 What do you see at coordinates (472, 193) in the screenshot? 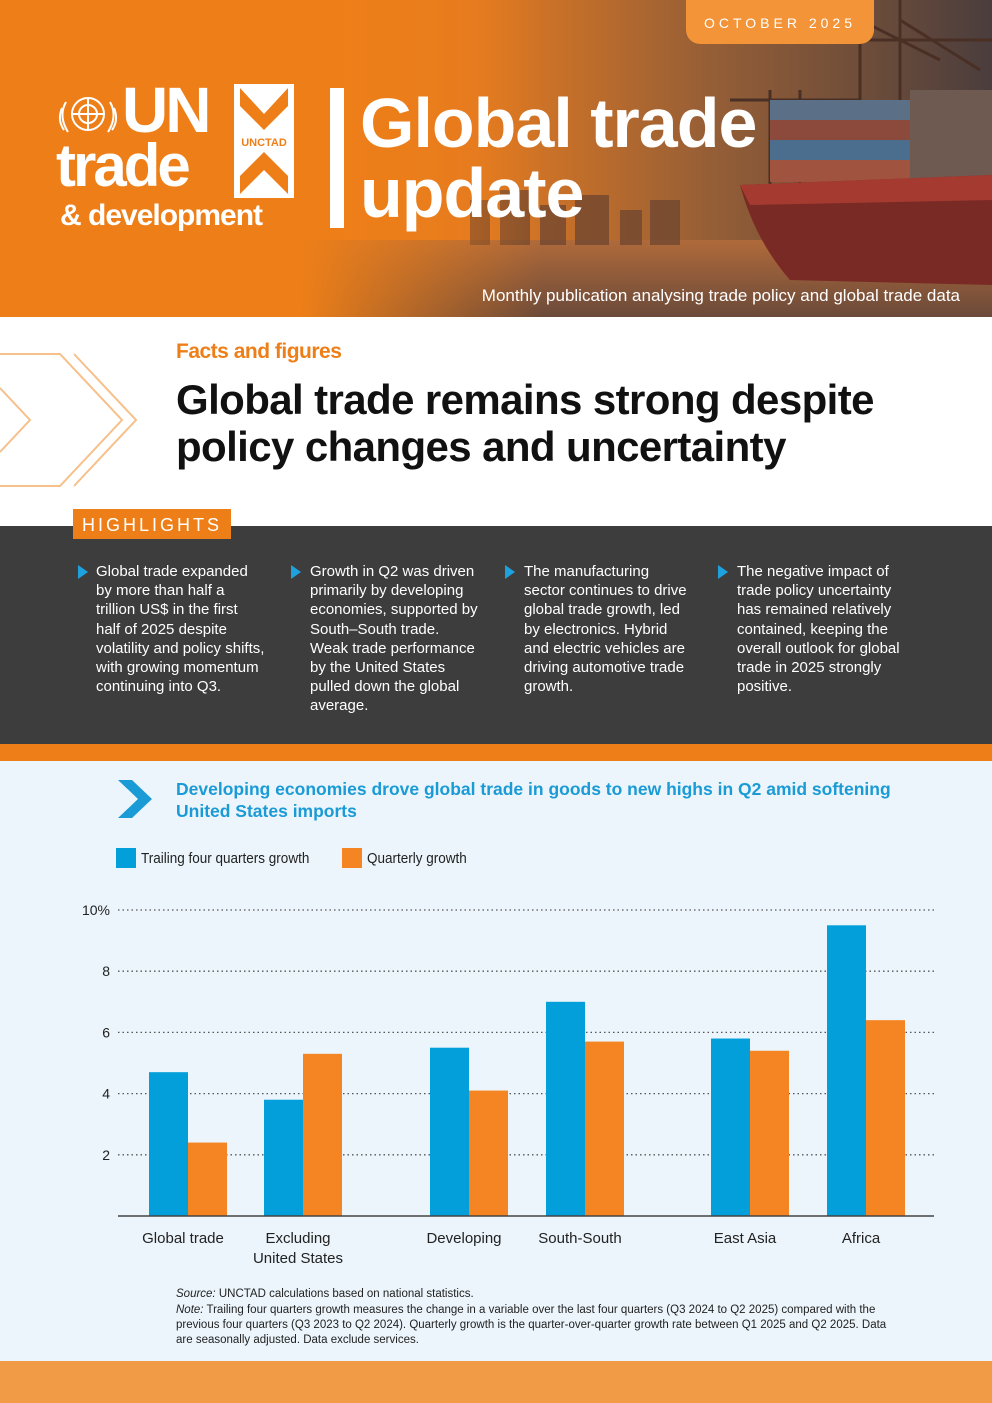
I see `title-line-2: update` at bounding box center [472, 193].